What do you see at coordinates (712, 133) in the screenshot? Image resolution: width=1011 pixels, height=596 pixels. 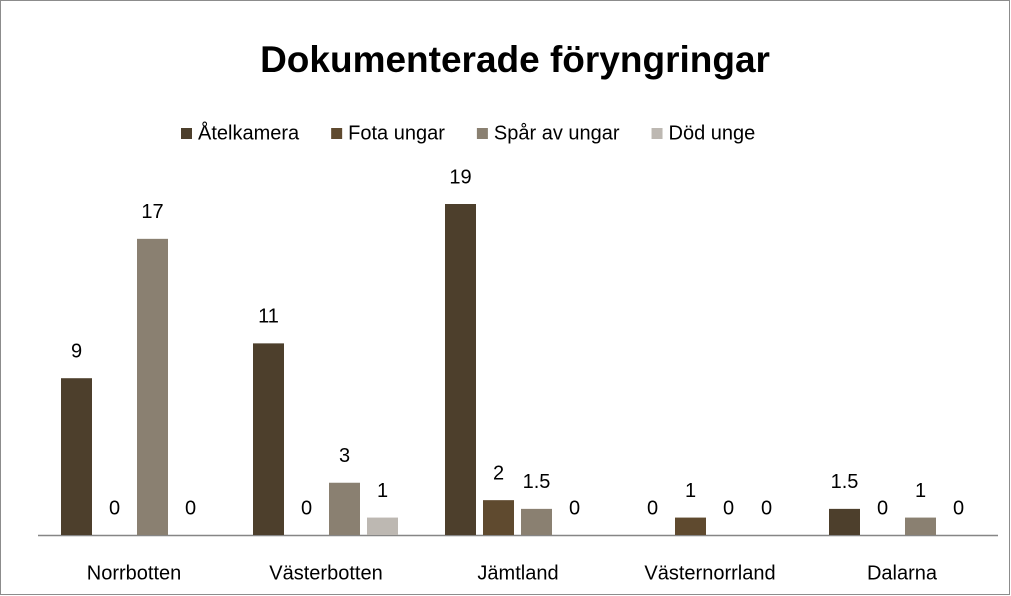 I see `legend-label: Död unge` at bounding box center [712, 133].